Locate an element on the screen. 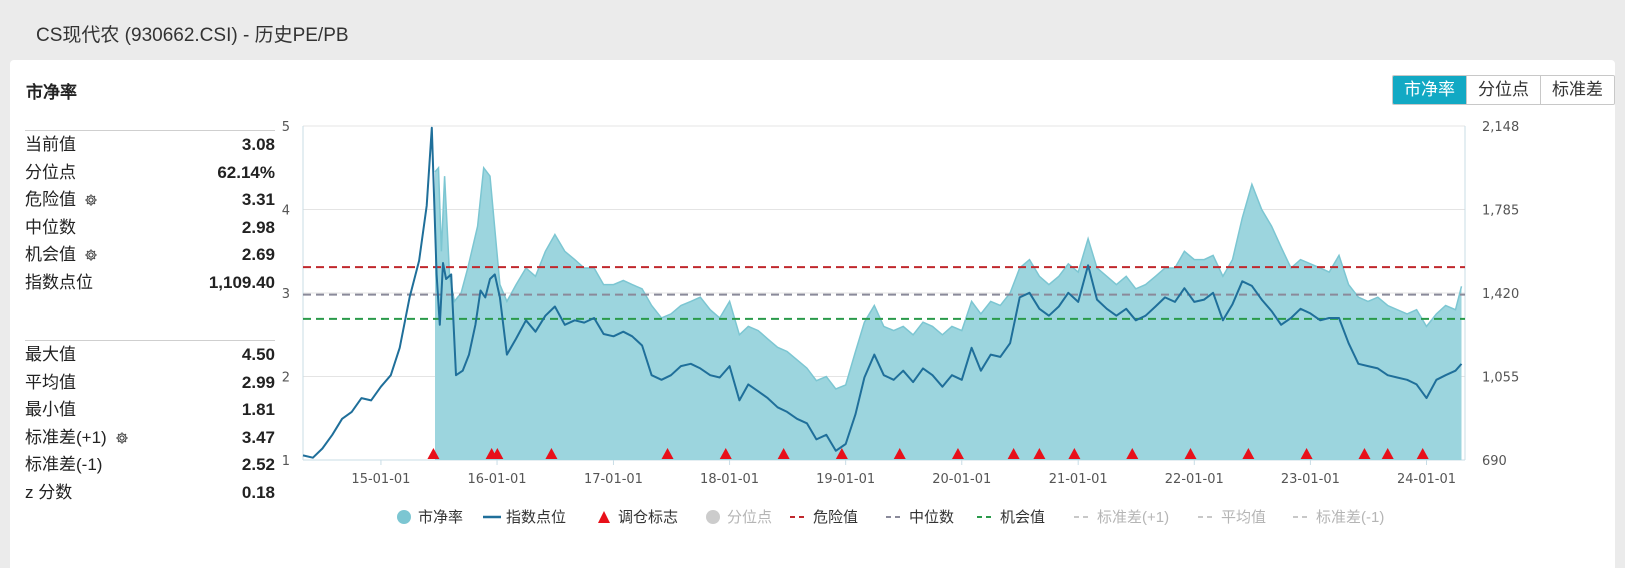 The width and height of the screenshot is (1625, 568). stat-primary-value: 62.14% is located at coordinates (246, 172).